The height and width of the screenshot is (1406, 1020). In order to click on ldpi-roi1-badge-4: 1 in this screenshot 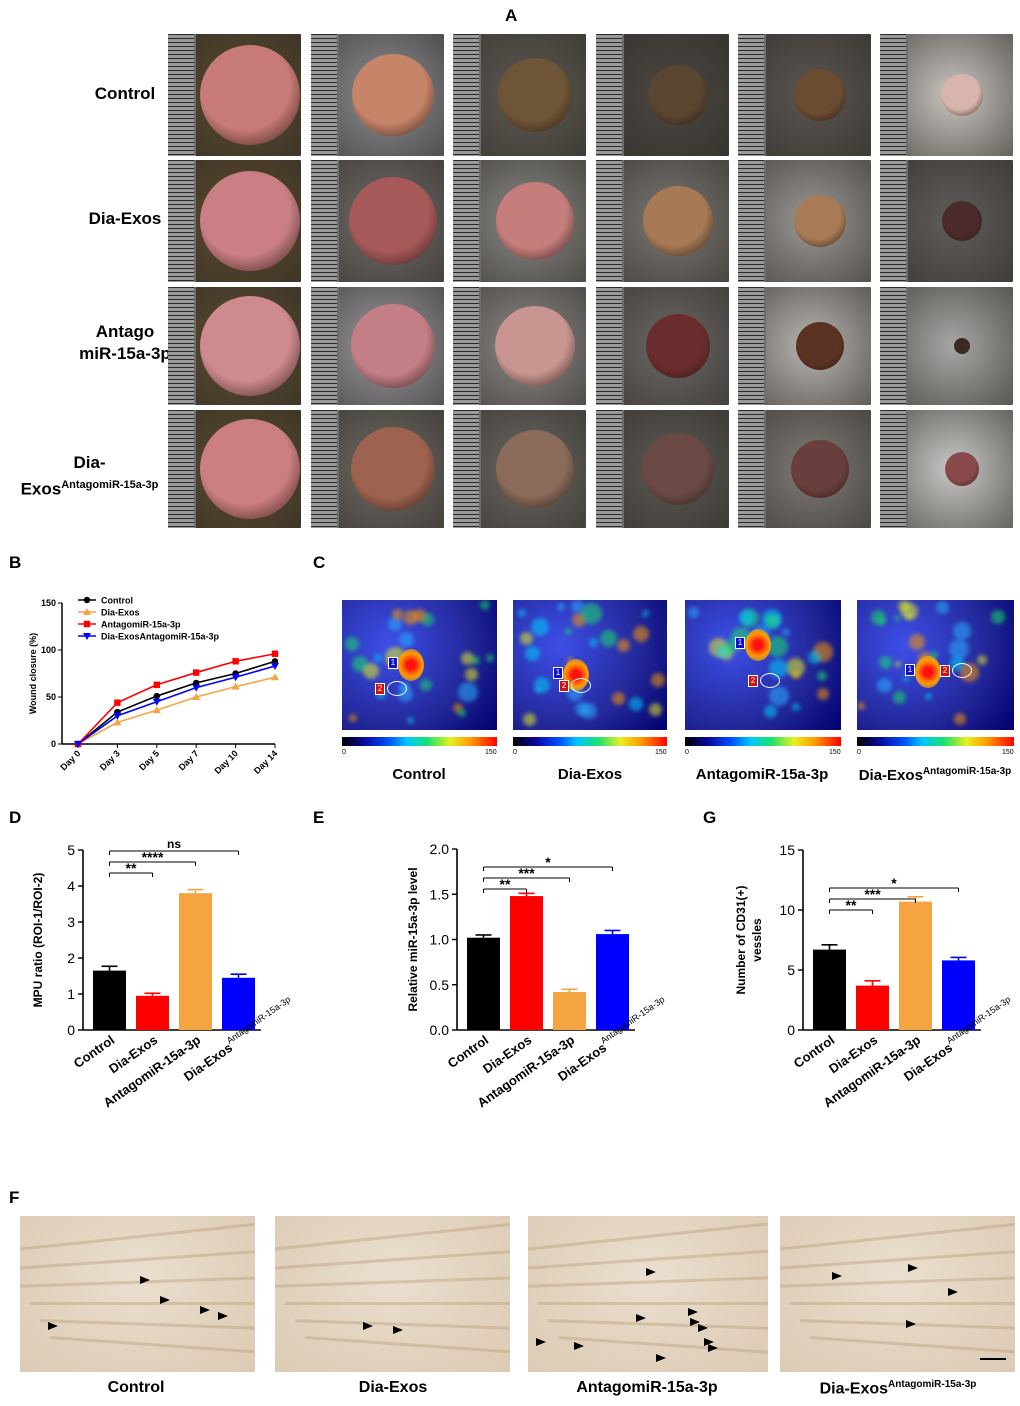, I will do `click(910, 670)`.